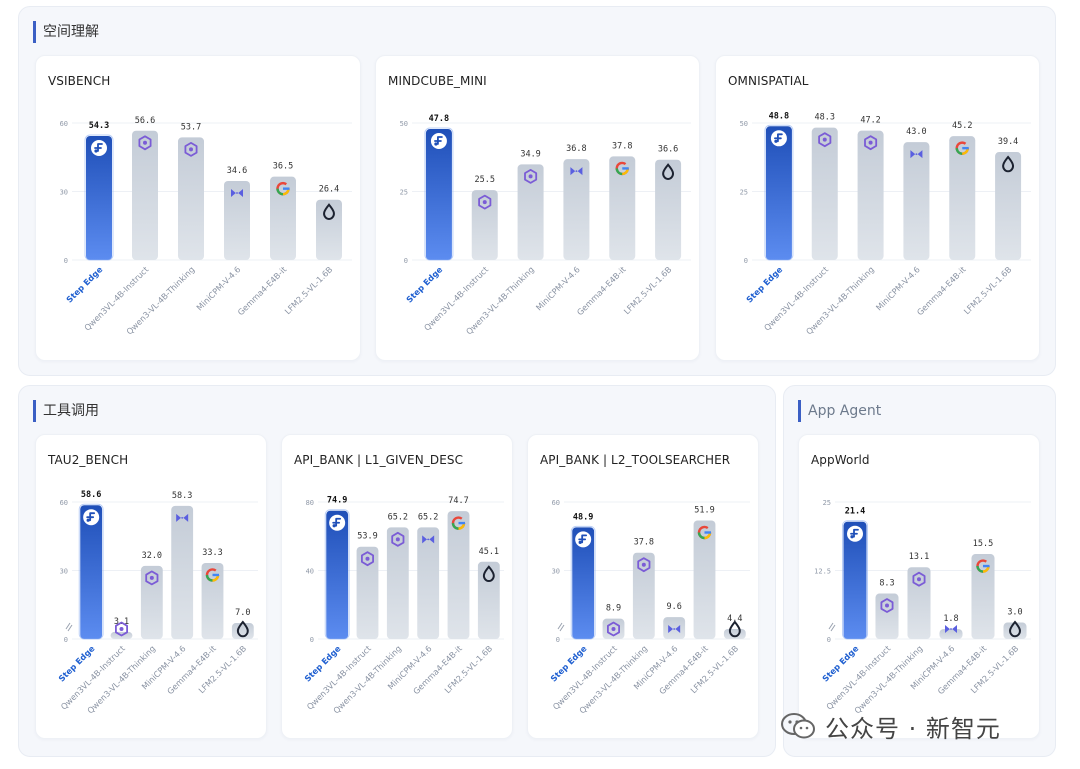 The height and width of the screenshot is (769, 1080). What do you see at coordinates (622, 146) in the screenshot?
I see `data-label: 37.8` at bounding box center [622, 146].